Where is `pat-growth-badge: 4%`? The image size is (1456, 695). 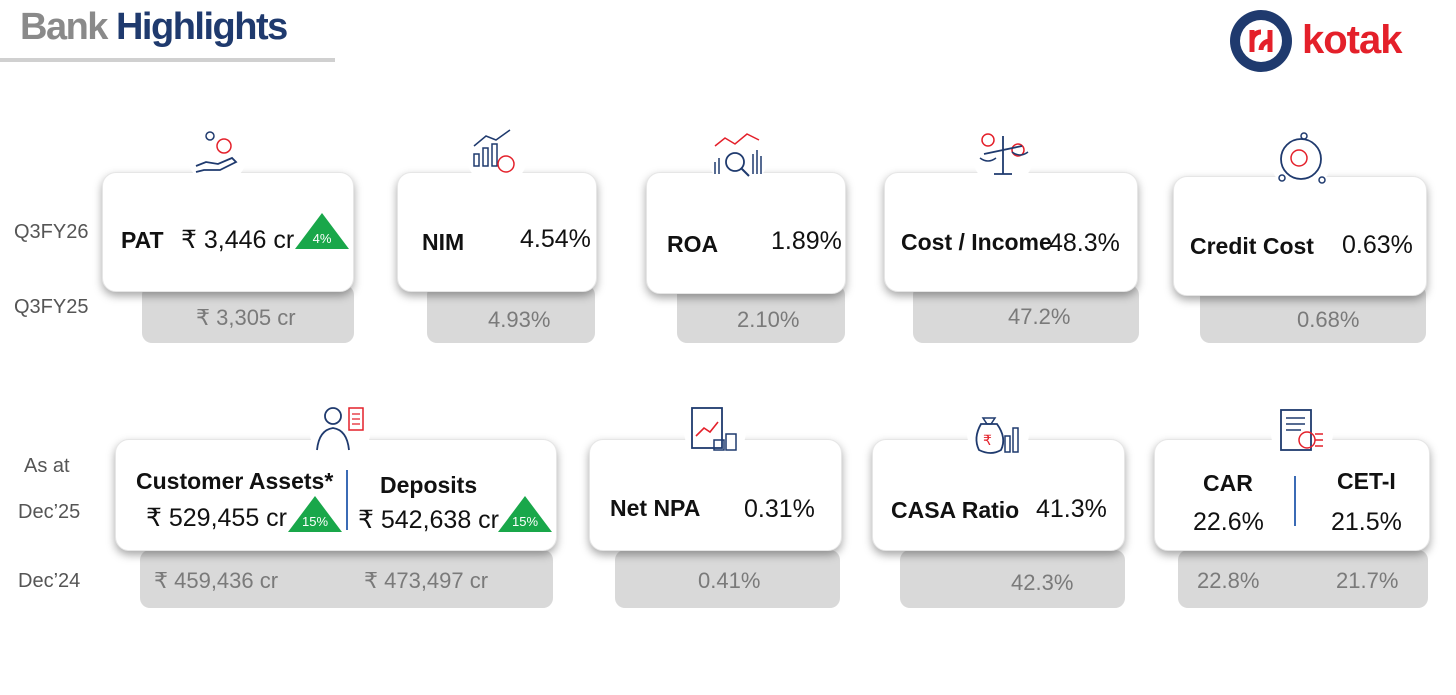 pat-growth-badge: 4% is located at coordinates (322, 231).